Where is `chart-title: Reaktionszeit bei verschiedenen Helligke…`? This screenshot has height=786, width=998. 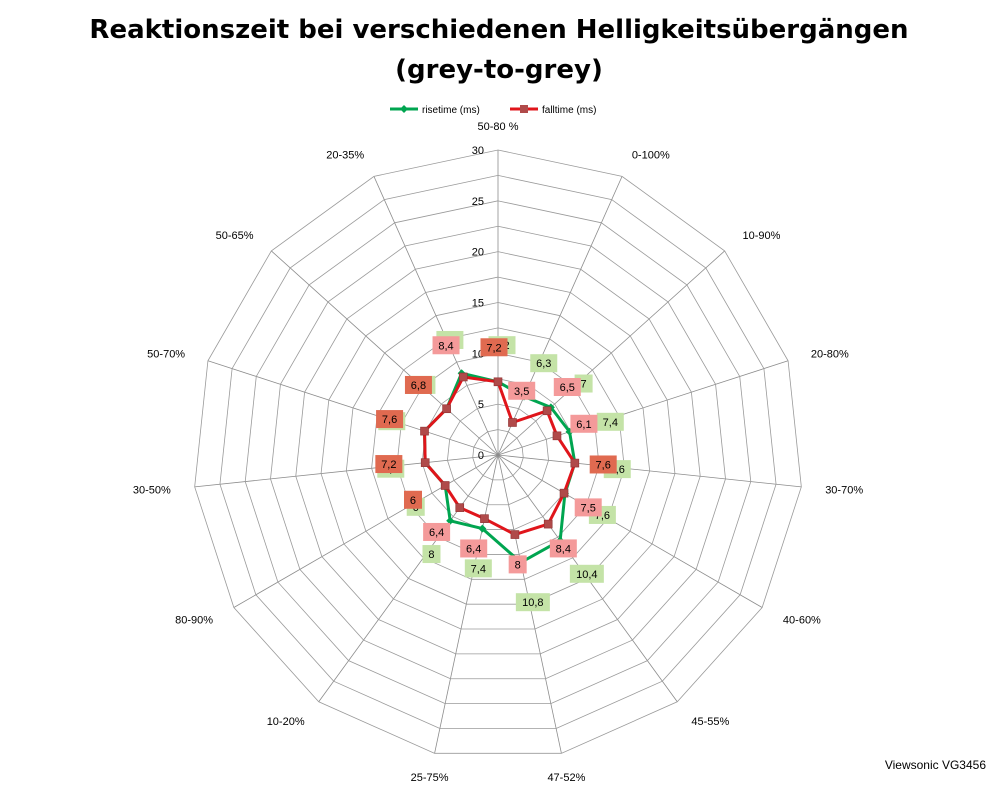
chart-title: Reaktionszeit bei verschiedenen Helligke… is located at coordinates (499, 50).